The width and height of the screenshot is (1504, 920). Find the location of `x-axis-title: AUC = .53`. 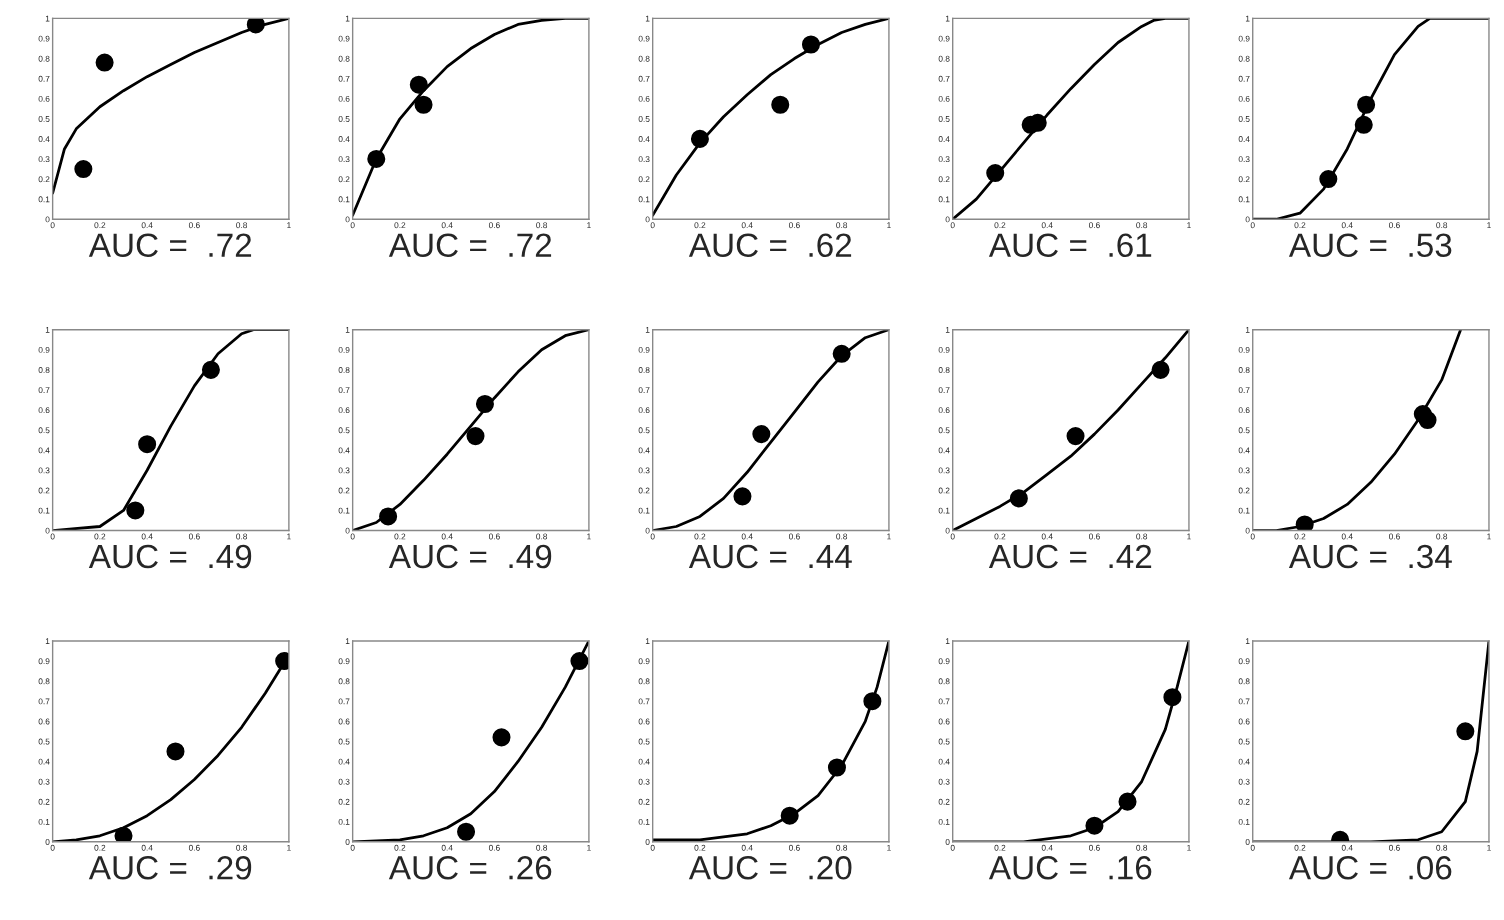

x-axis-title: AUC = .53 is located at coordinates (1370, 245).